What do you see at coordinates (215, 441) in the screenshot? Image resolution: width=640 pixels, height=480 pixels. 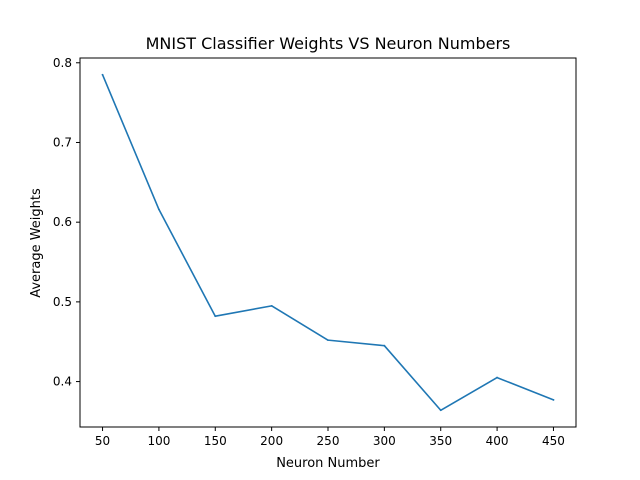 I see `x-tick-label: 150` at bounding box center [215, 441].